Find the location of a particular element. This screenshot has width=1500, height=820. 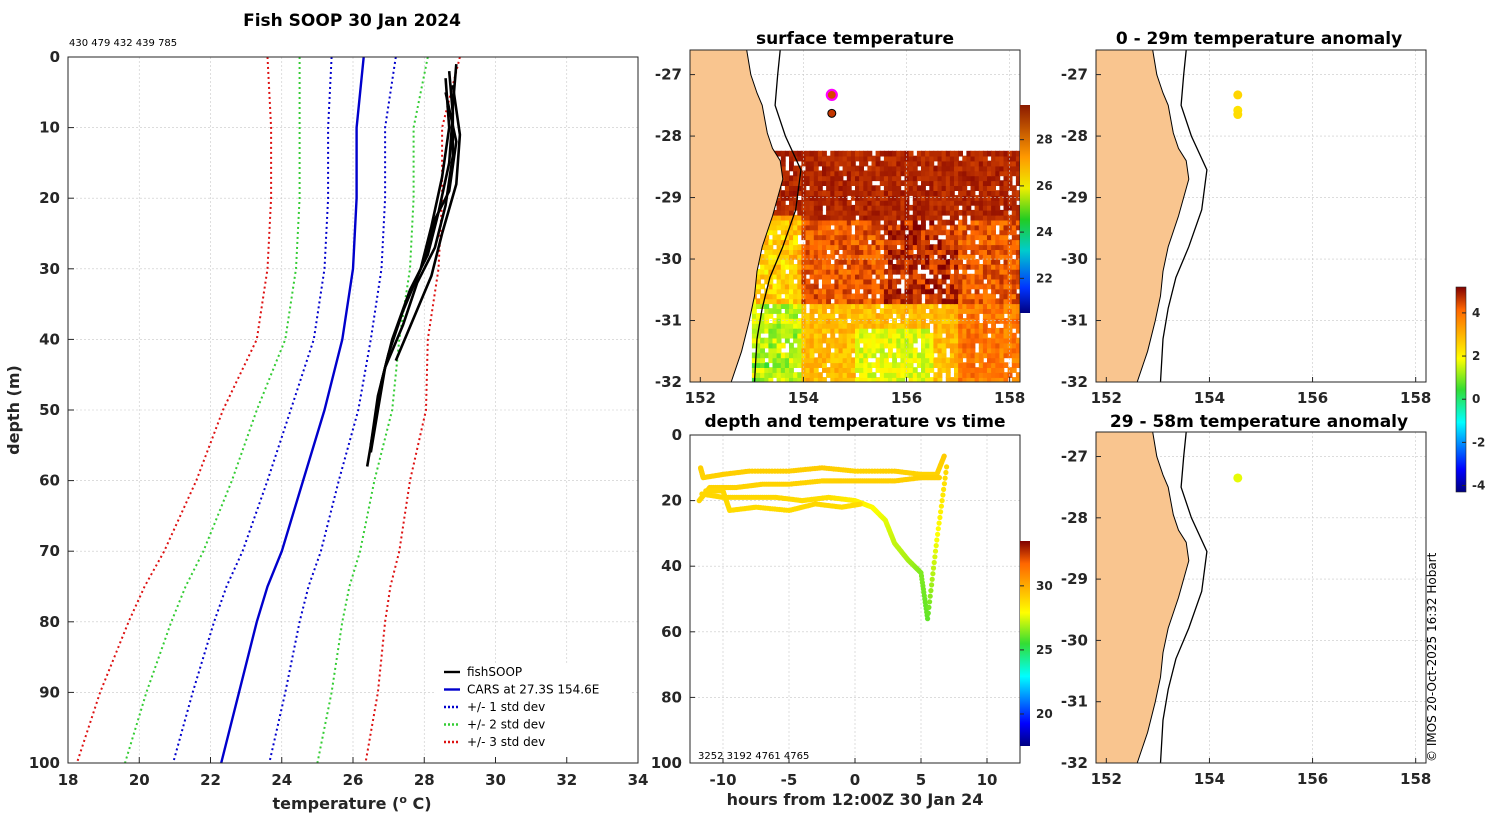

map-x-tick-label: 158 is located at coordinates (1415, 398).